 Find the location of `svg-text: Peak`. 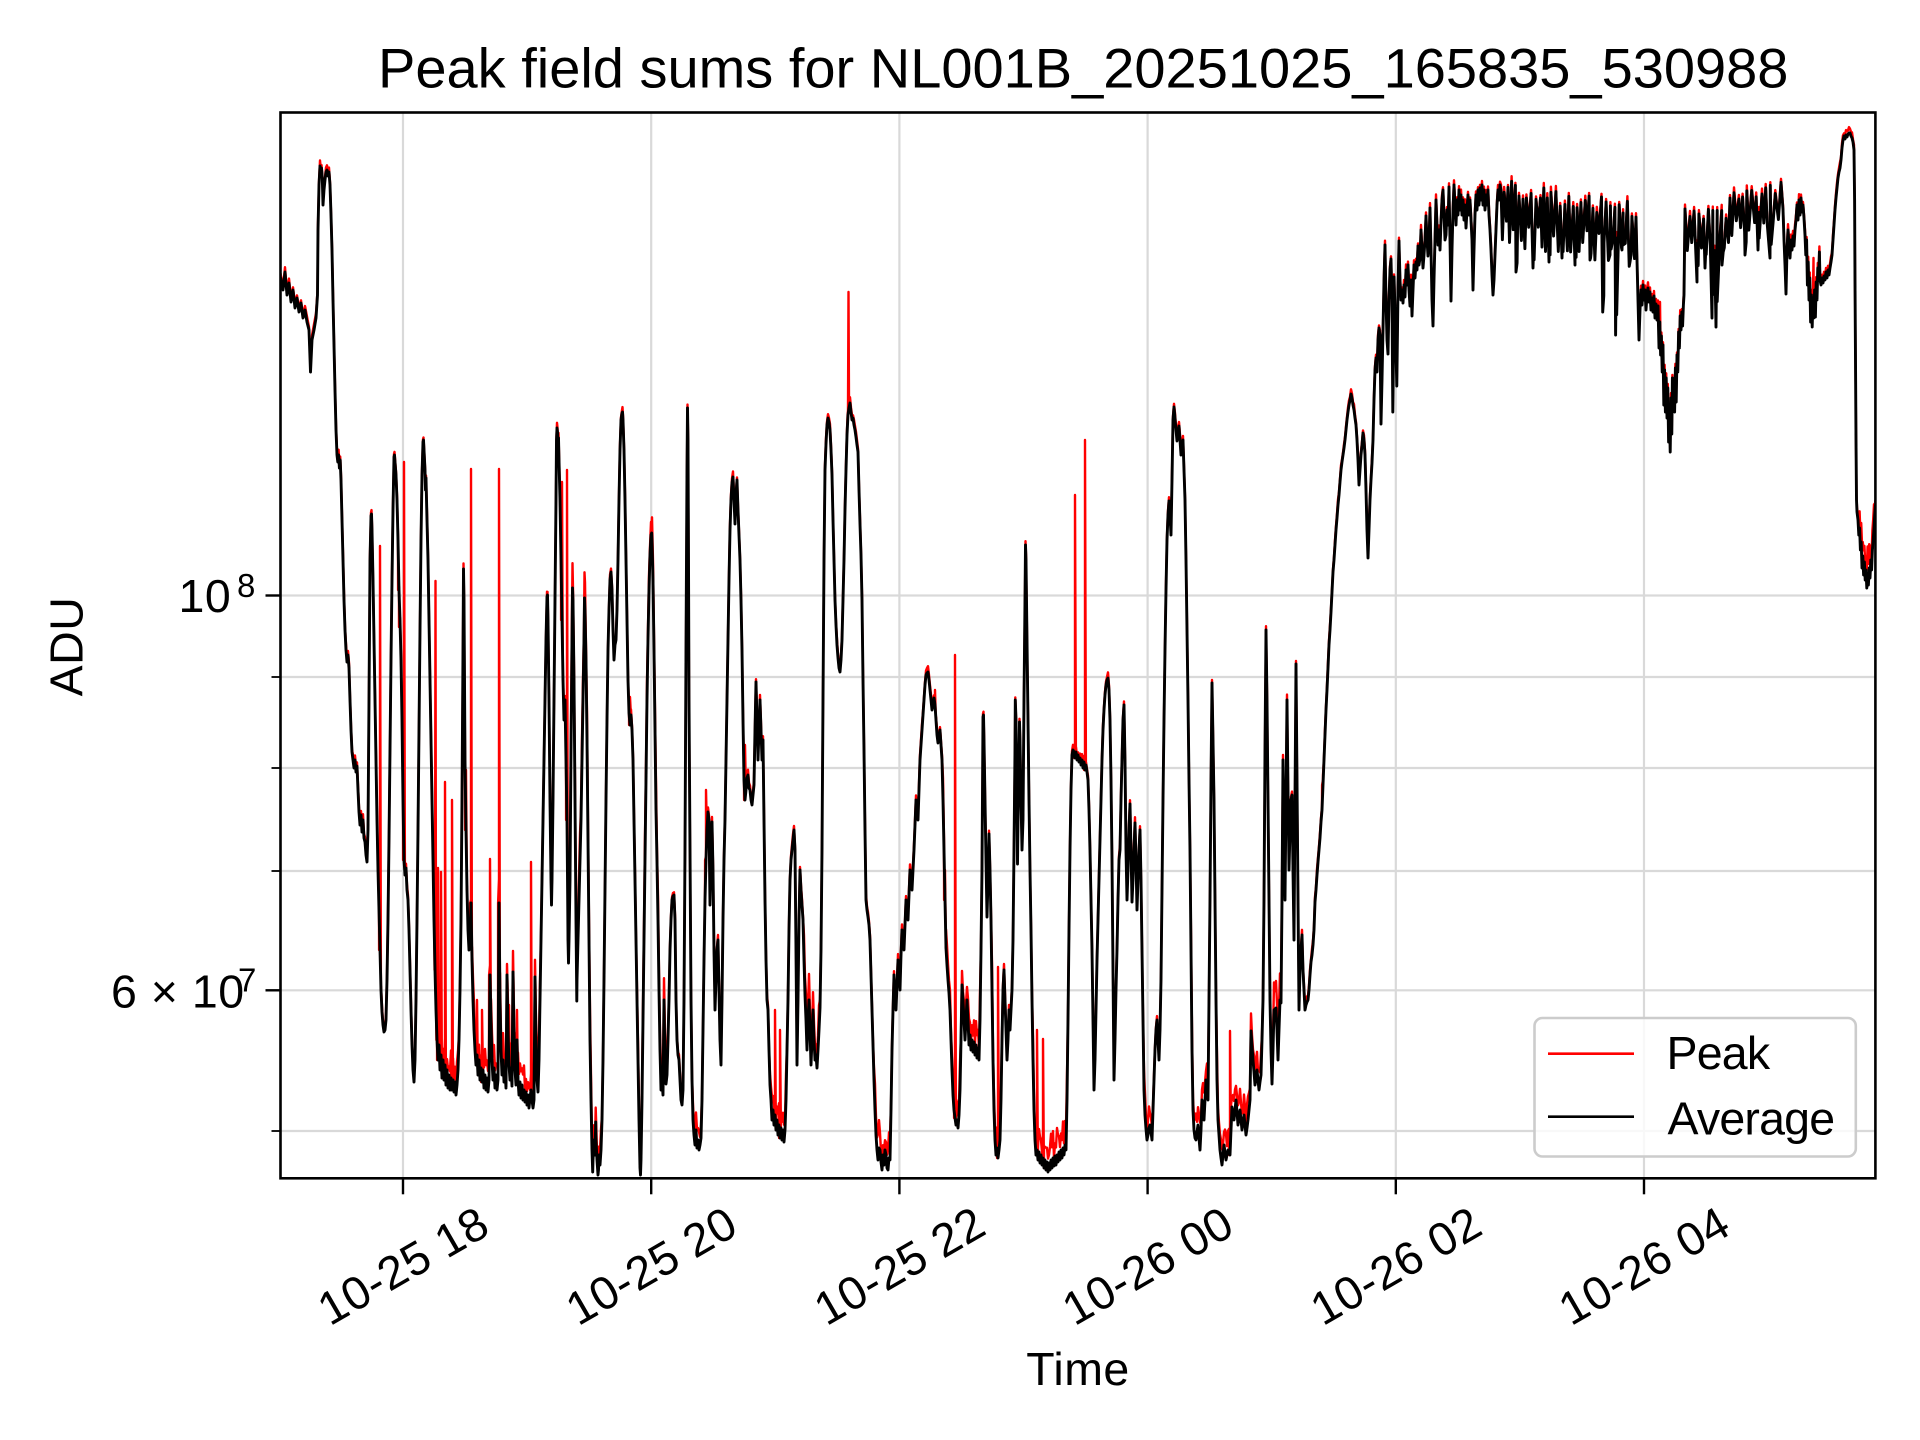

svg-text: Peak is located at coordinates (1719, 1053).